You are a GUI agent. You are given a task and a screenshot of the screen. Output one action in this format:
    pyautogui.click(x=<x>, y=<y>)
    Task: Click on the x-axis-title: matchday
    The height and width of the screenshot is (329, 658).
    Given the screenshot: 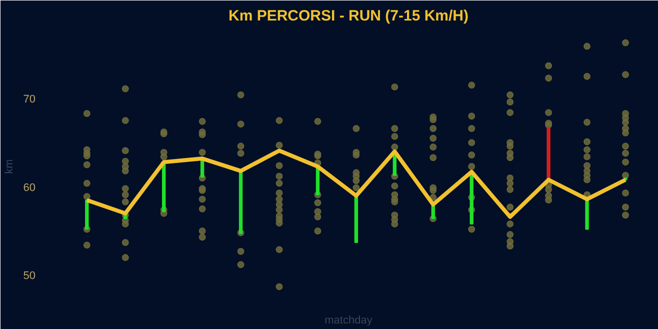 What is the action you would take?
    pyautogui.click(x=348, y=320)
    